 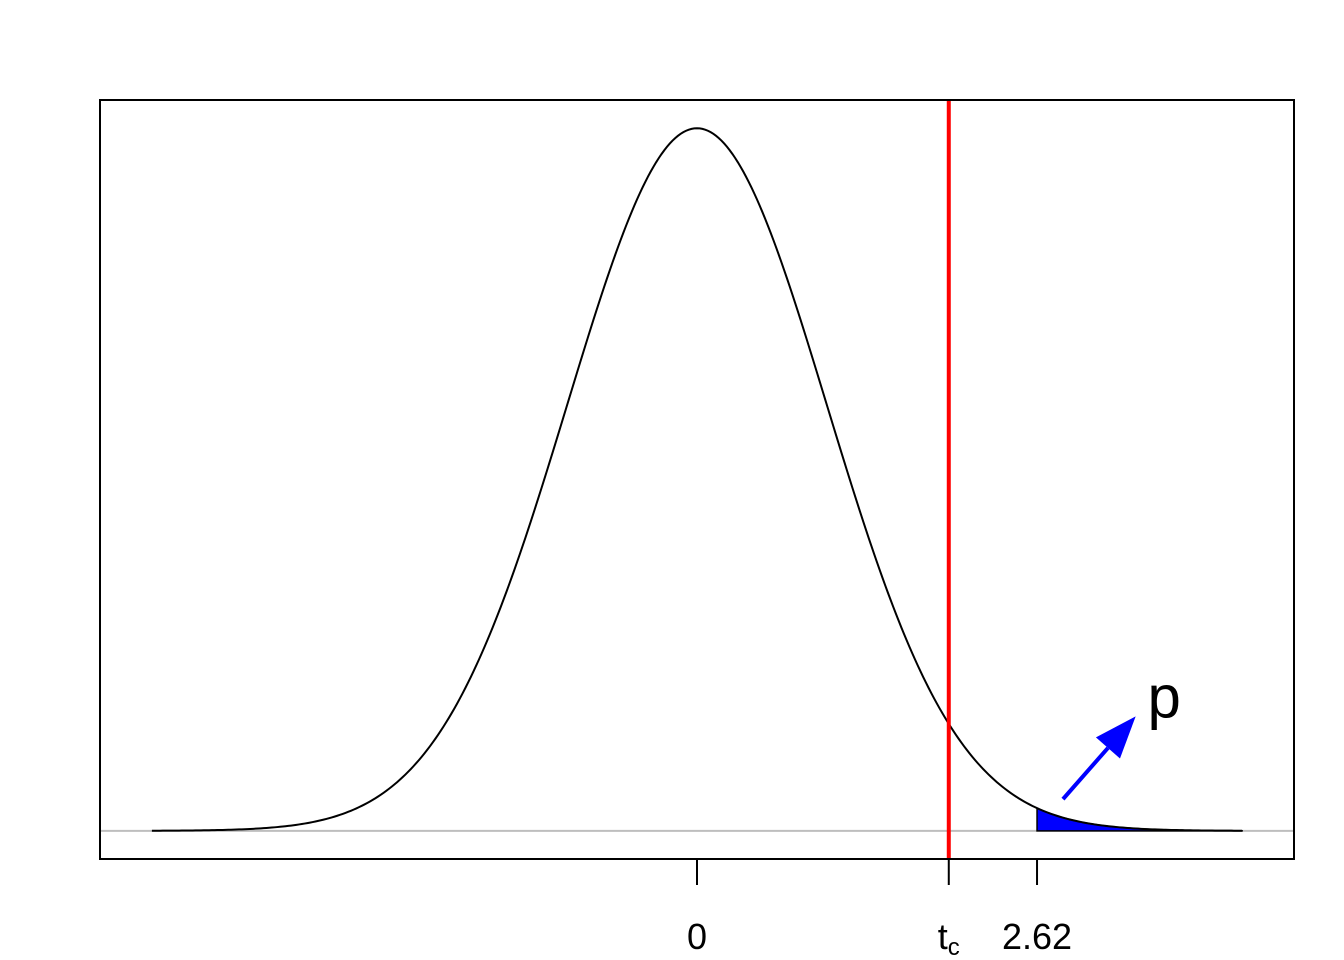 I want to click on x-tick-label: tc, so click(x=949, y=938).